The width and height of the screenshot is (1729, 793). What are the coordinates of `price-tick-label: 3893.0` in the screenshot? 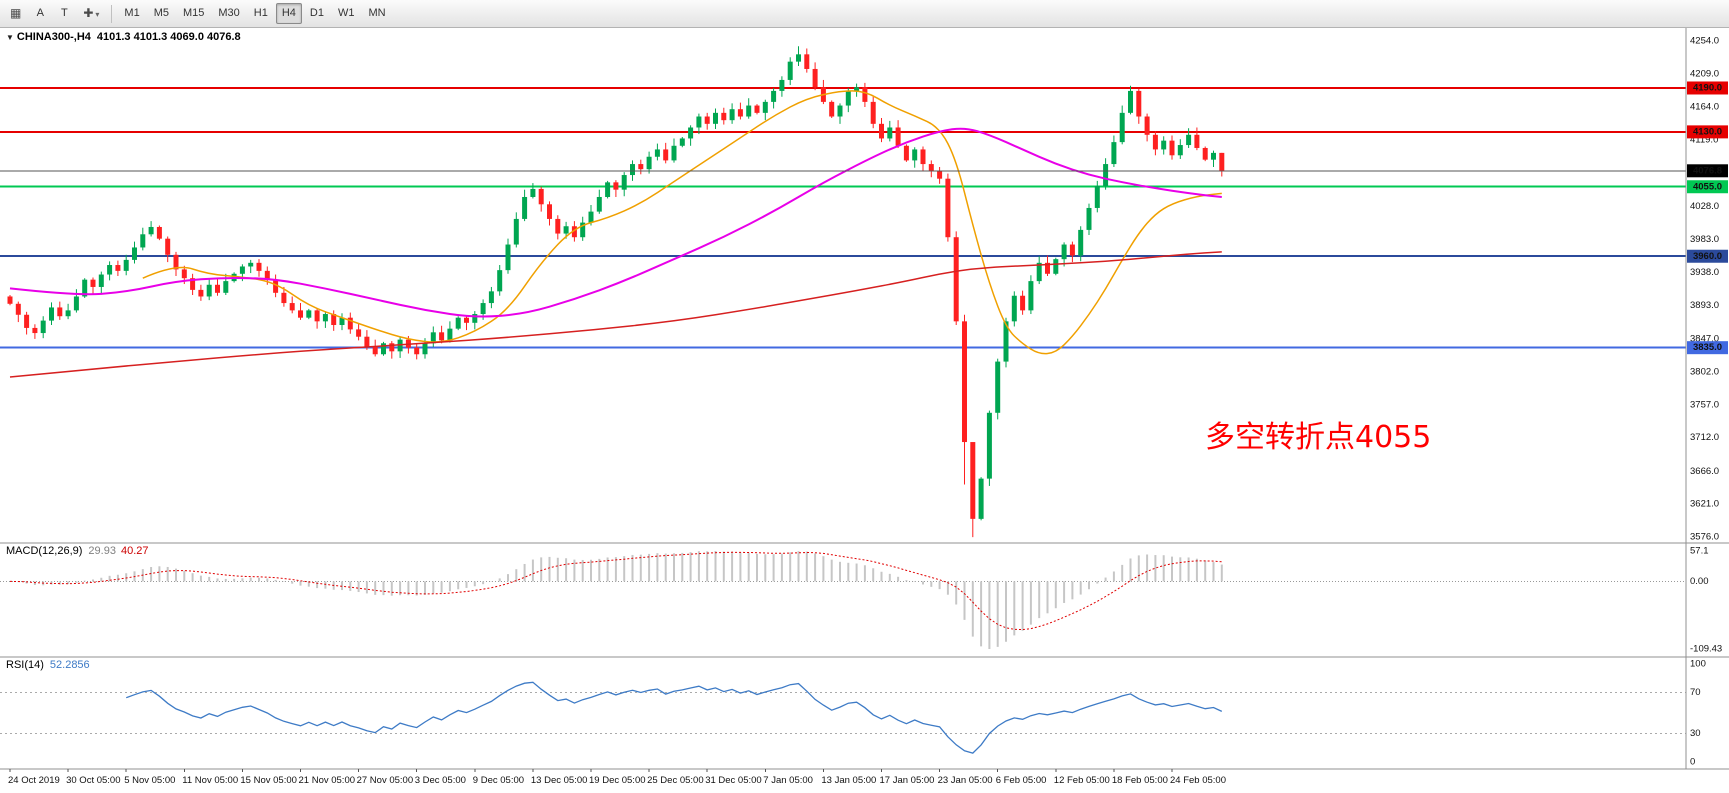 It's located at (1704, 305).